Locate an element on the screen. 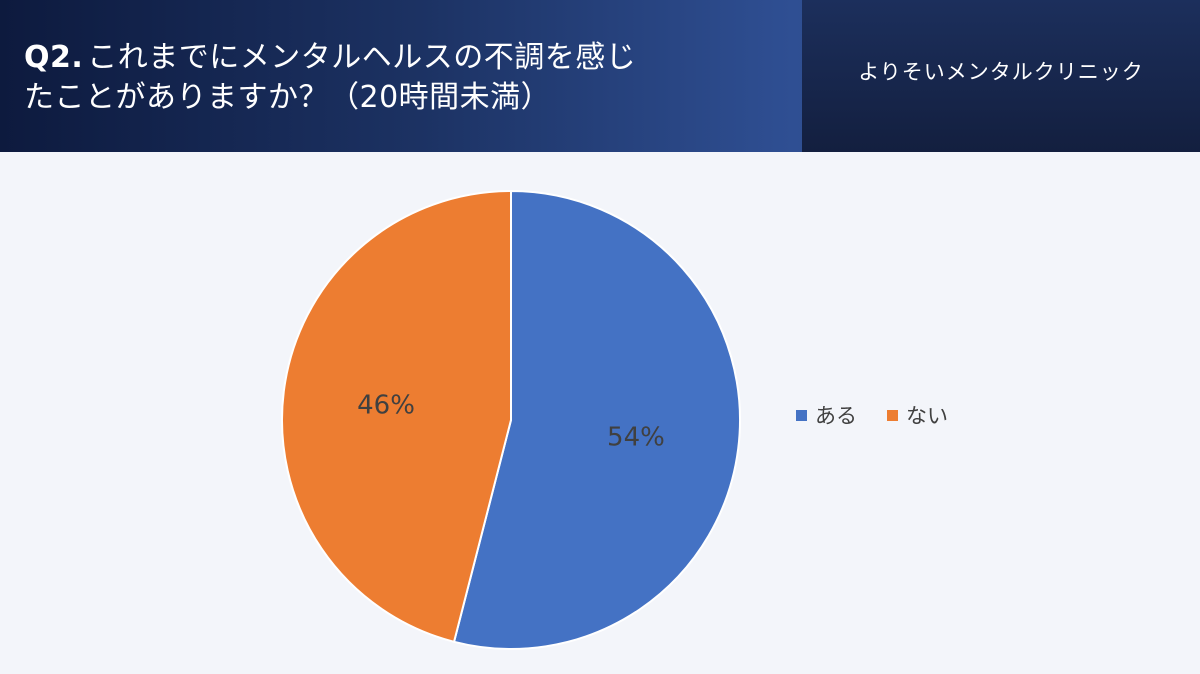  pie-slice-nai is located at coordinates (396, 416).